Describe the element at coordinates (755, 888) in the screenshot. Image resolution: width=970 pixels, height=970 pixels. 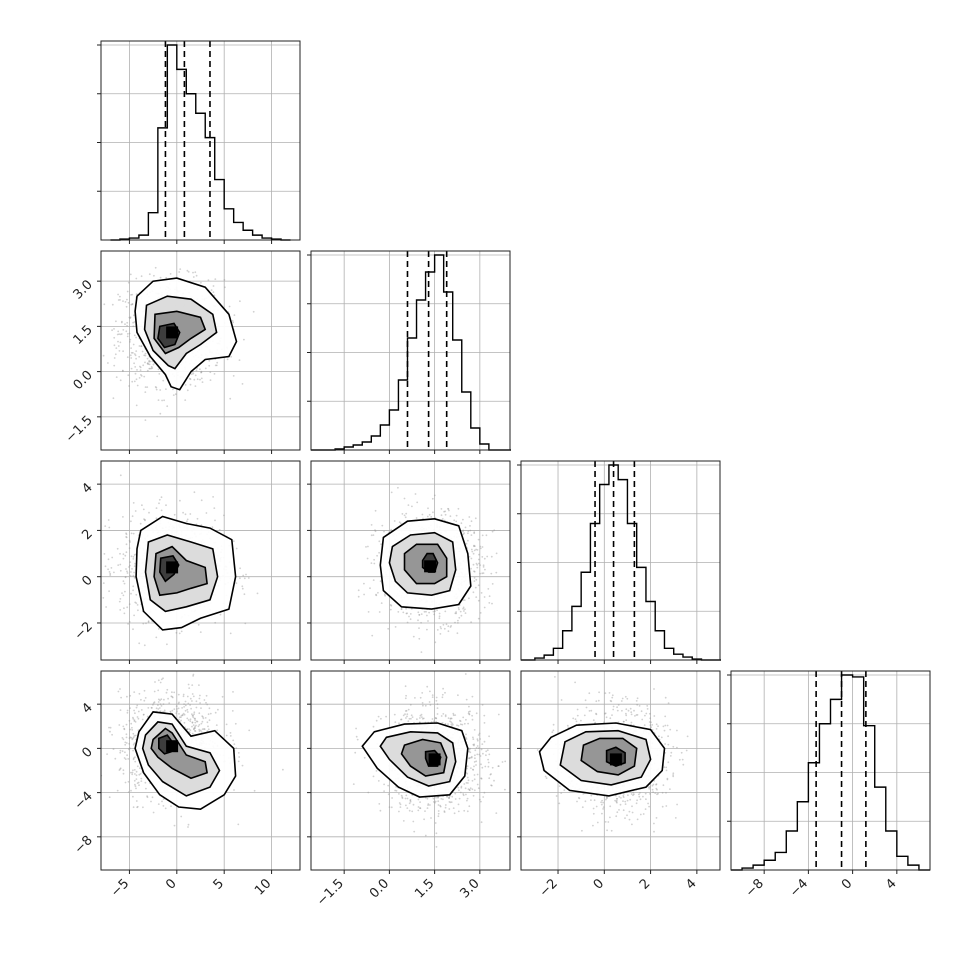
I see `xtick-label-3-0: −8` at that location.